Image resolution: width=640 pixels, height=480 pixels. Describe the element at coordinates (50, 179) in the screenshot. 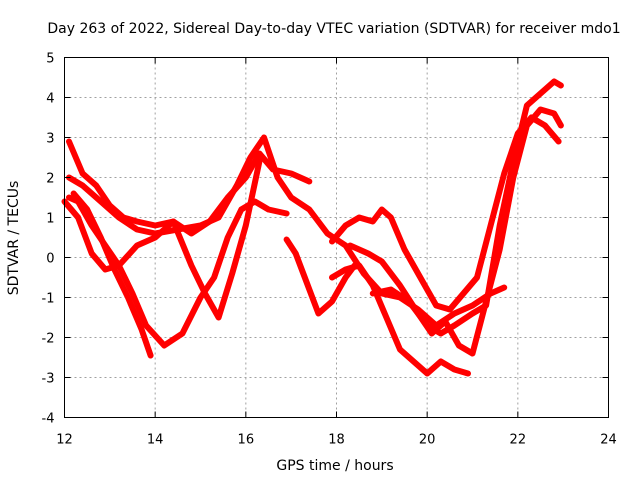

I see `y-tick-label: 2` at that location.